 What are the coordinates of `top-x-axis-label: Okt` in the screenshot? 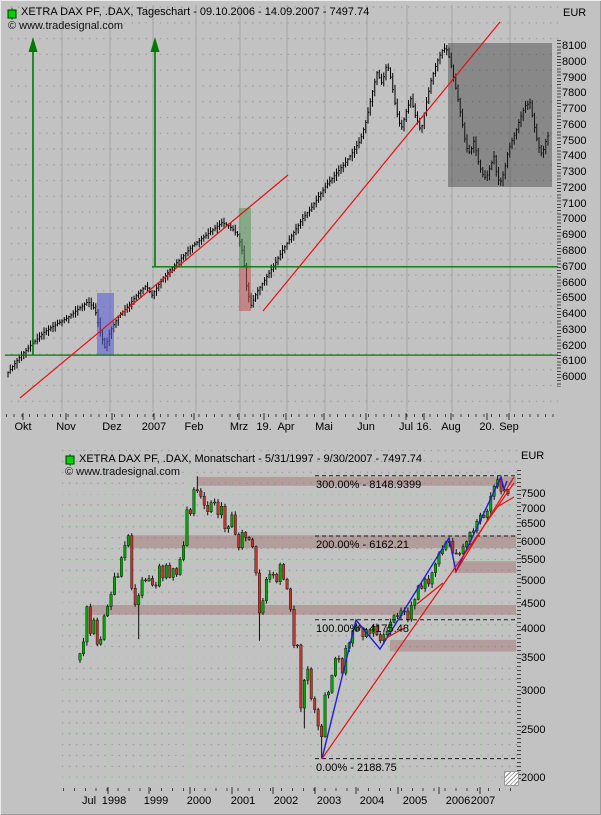 It's located at (23, 427).